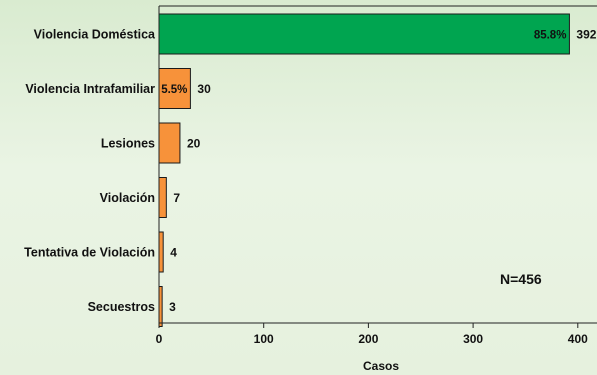 This screenshot has width=597, height=375. Describe the element at coordinates (127, 198) in the screenshot. I see `category-label: Violación` at that location.